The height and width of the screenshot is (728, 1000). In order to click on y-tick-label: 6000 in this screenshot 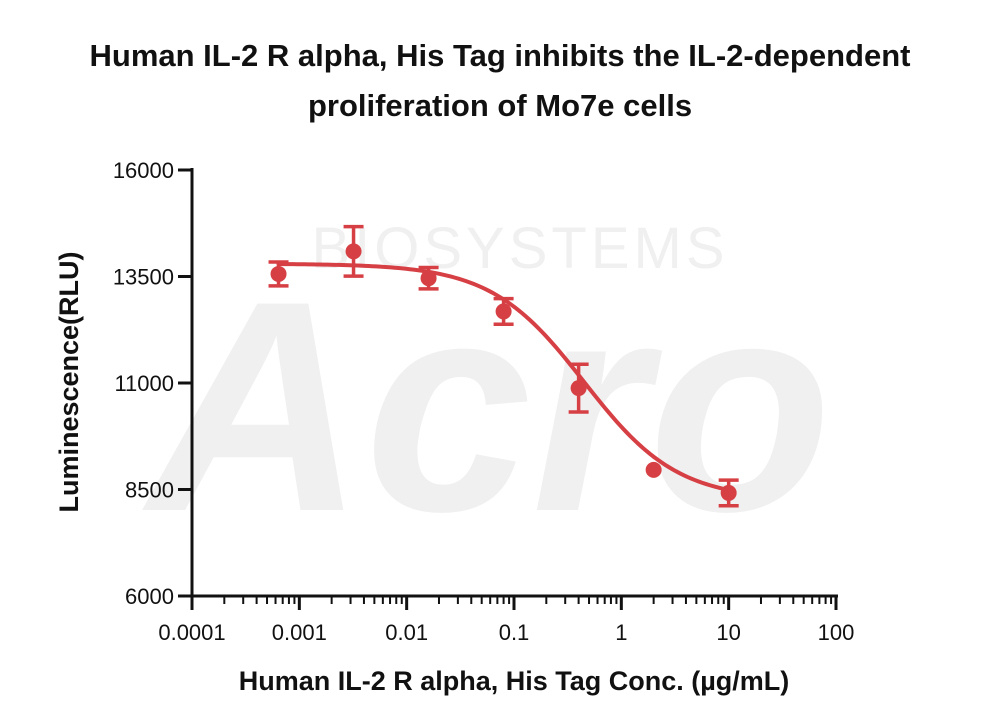, I will do `click(149, 596)`.